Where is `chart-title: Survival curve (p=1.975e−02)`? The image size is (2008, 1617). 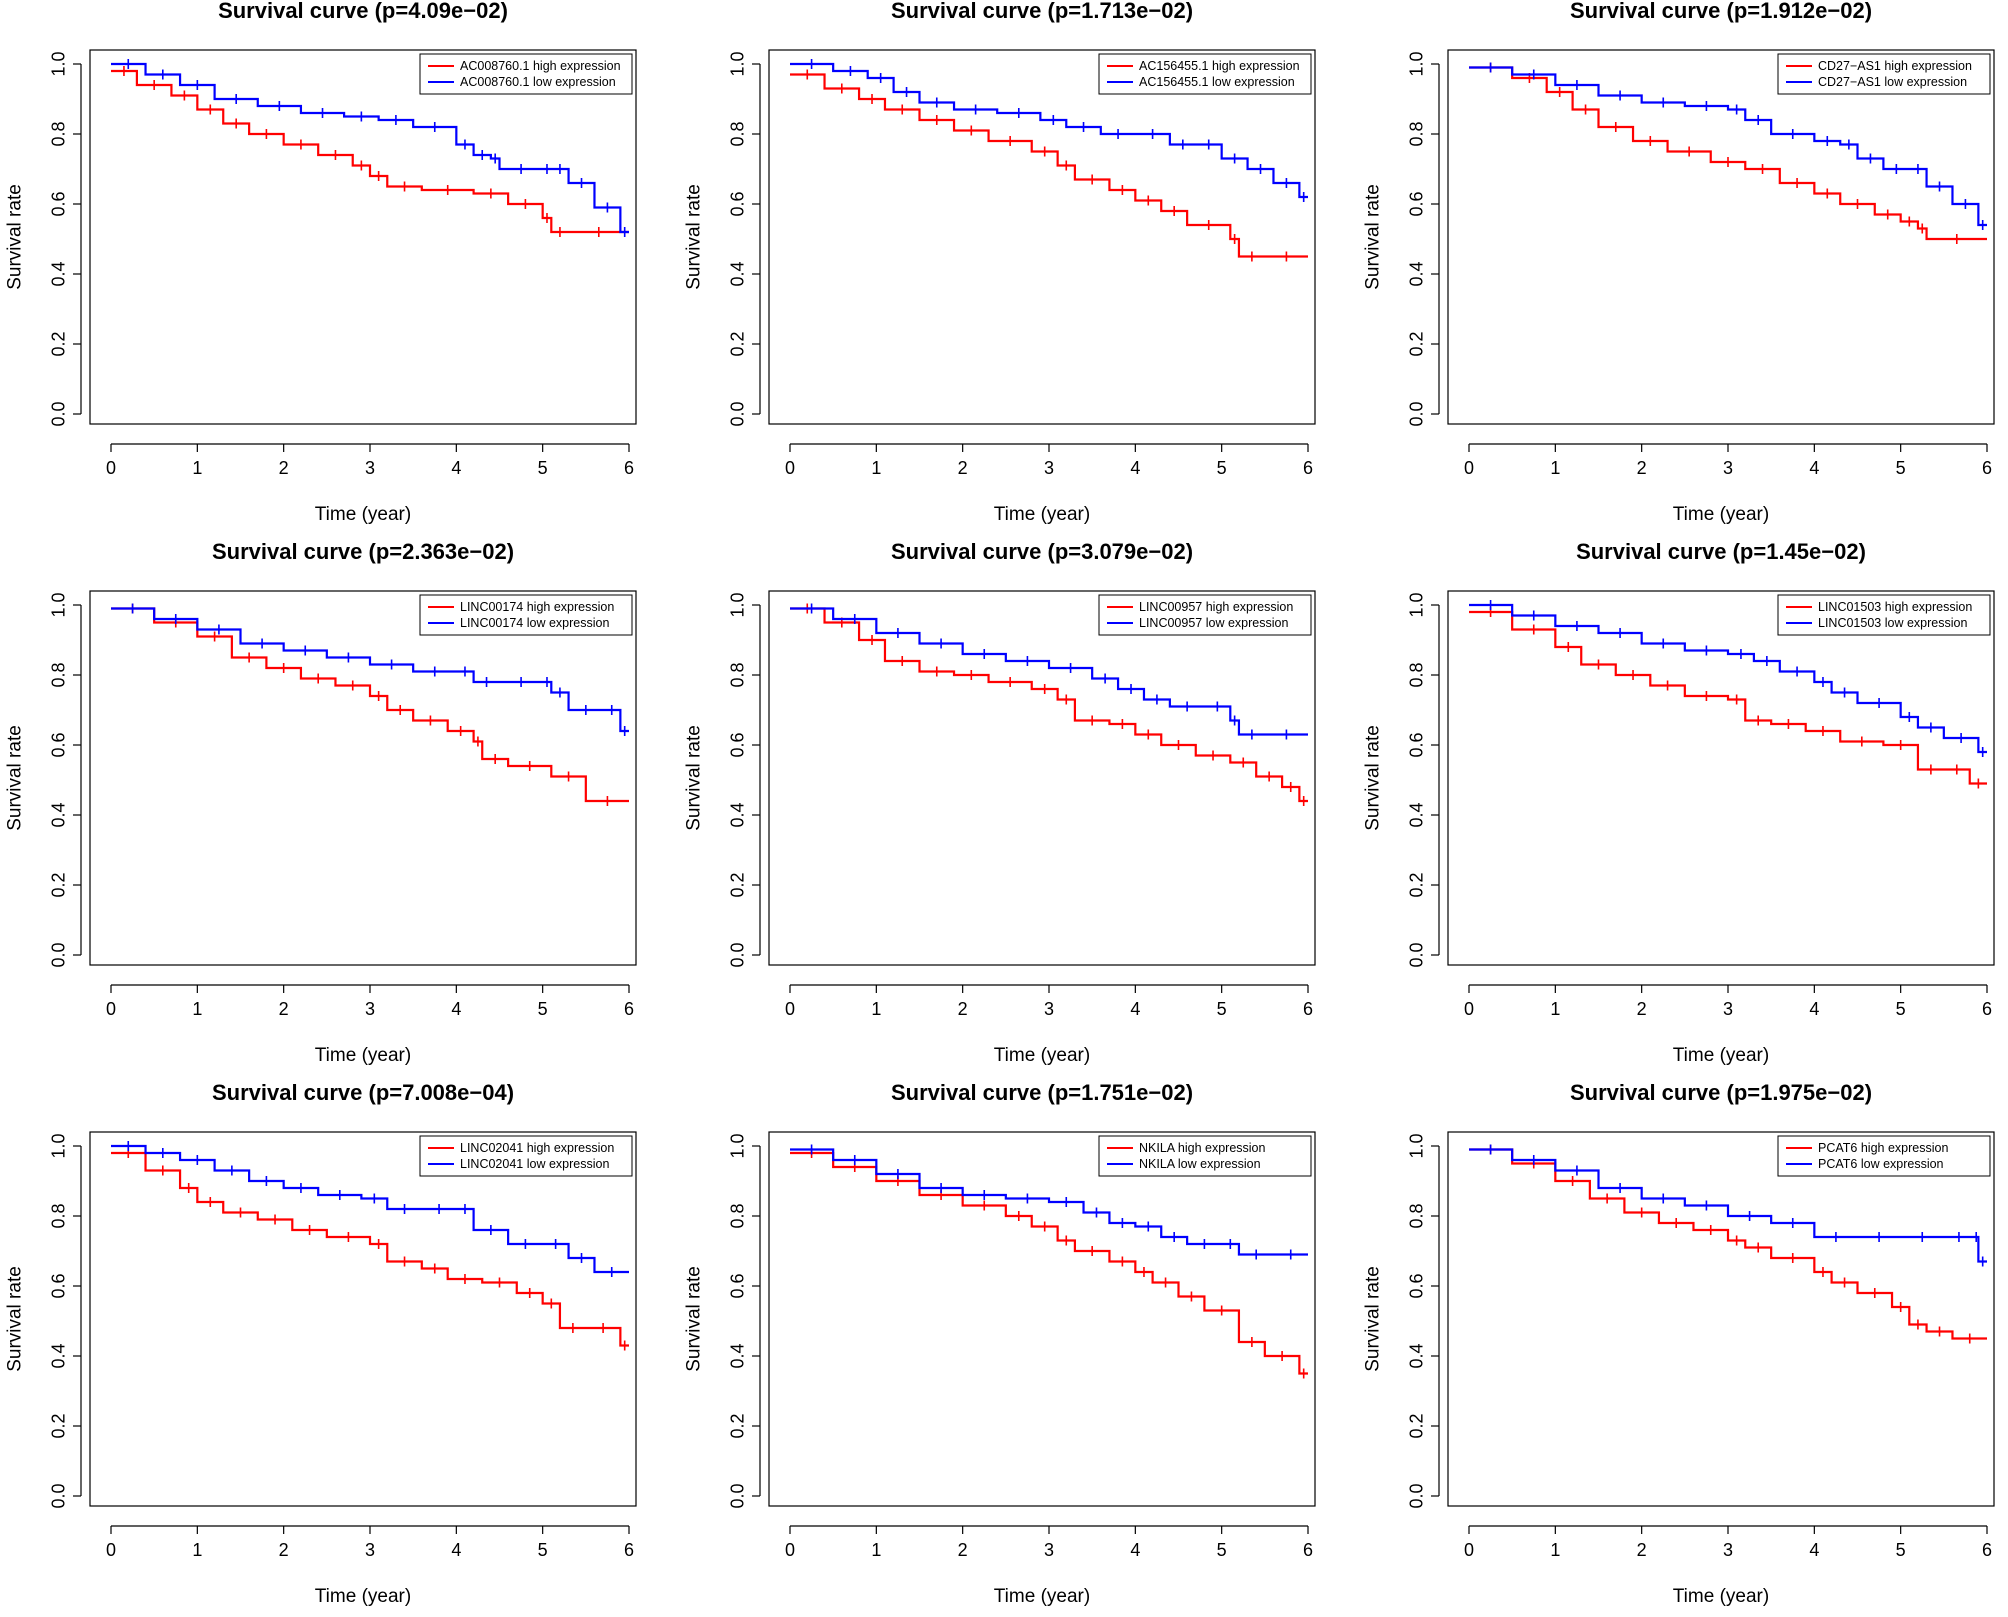 chart-title: Survival curve (p=1.975e−02) is located at coordinates (1721, 1092).